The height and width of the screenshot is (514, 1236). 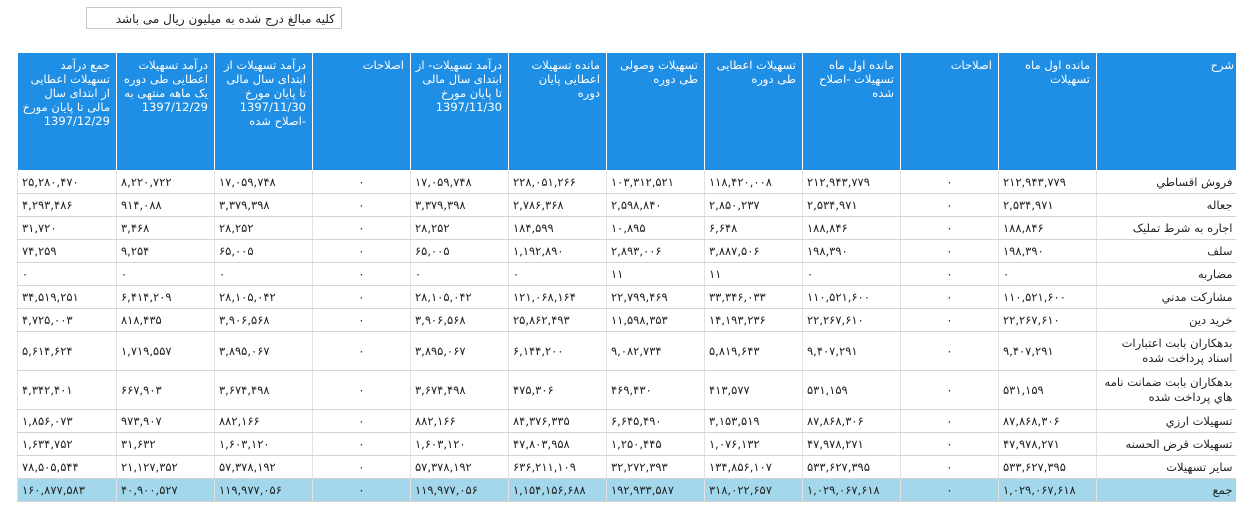 What do you see at coordinates (655, 228) in the screenshot?
I see `cell-collected: ۱۰,۸۹۵` at bounding box center [655, 228].